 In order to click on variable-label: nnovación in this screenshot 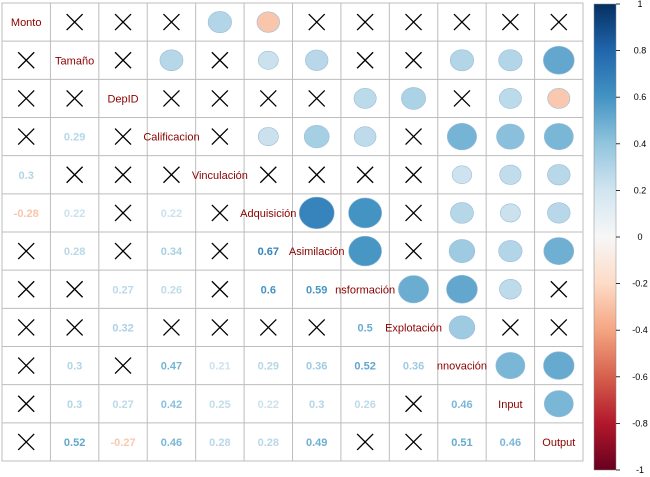, I will do `click(462, 367)`.